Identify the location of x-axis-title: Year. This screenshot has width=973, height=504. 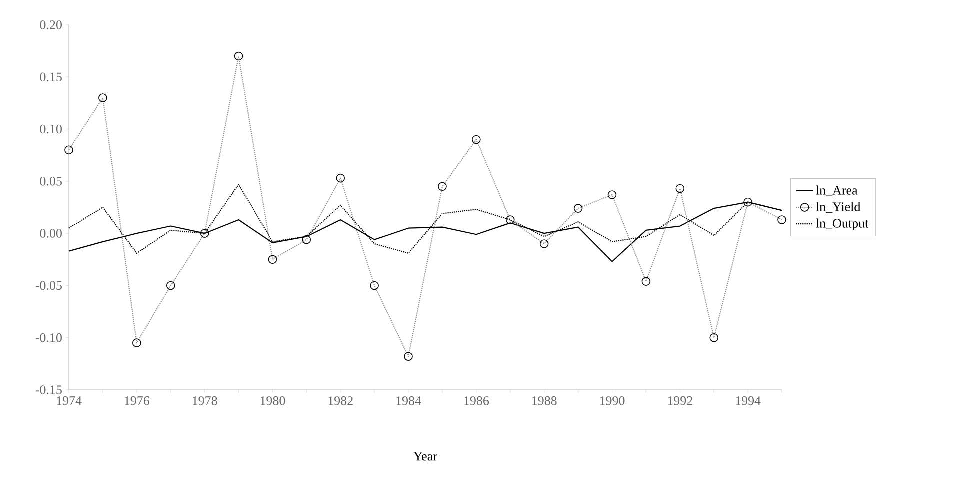
(426, 456).